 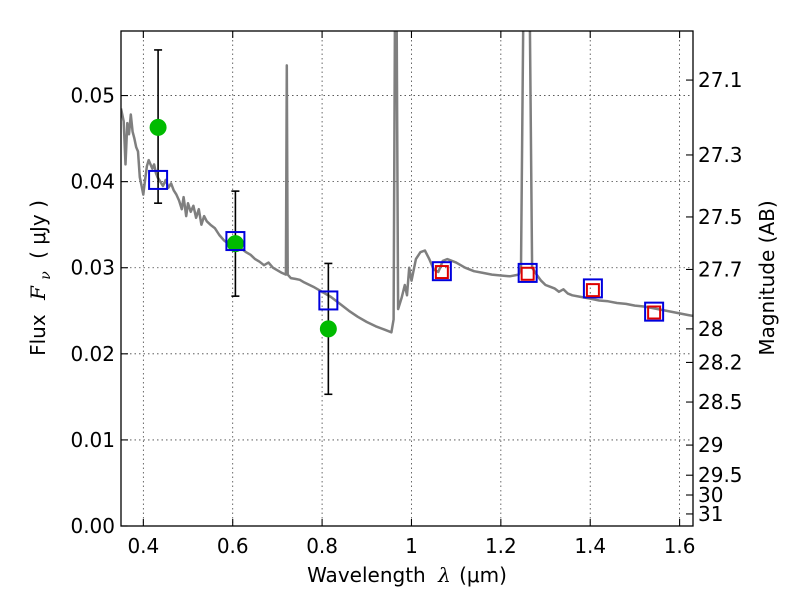 What do you see at coordinates (767, 277) in the screenshot?
I see `y2-axis-label: Magnitude (AB)` at bounding box center [767, 277].